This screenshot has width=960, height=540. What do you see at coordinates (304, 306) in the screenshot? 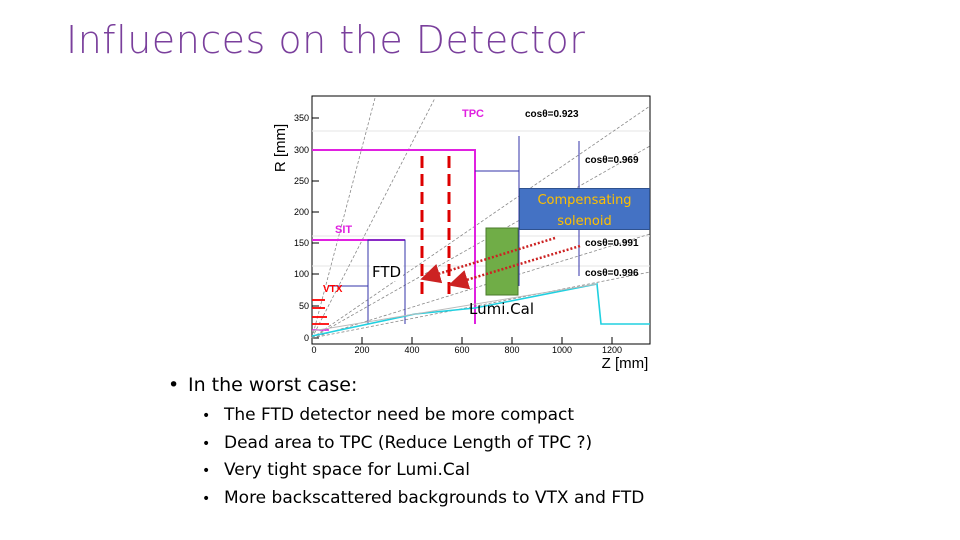
I see `y-tick-label: 50` at bounding box center [304, 306].